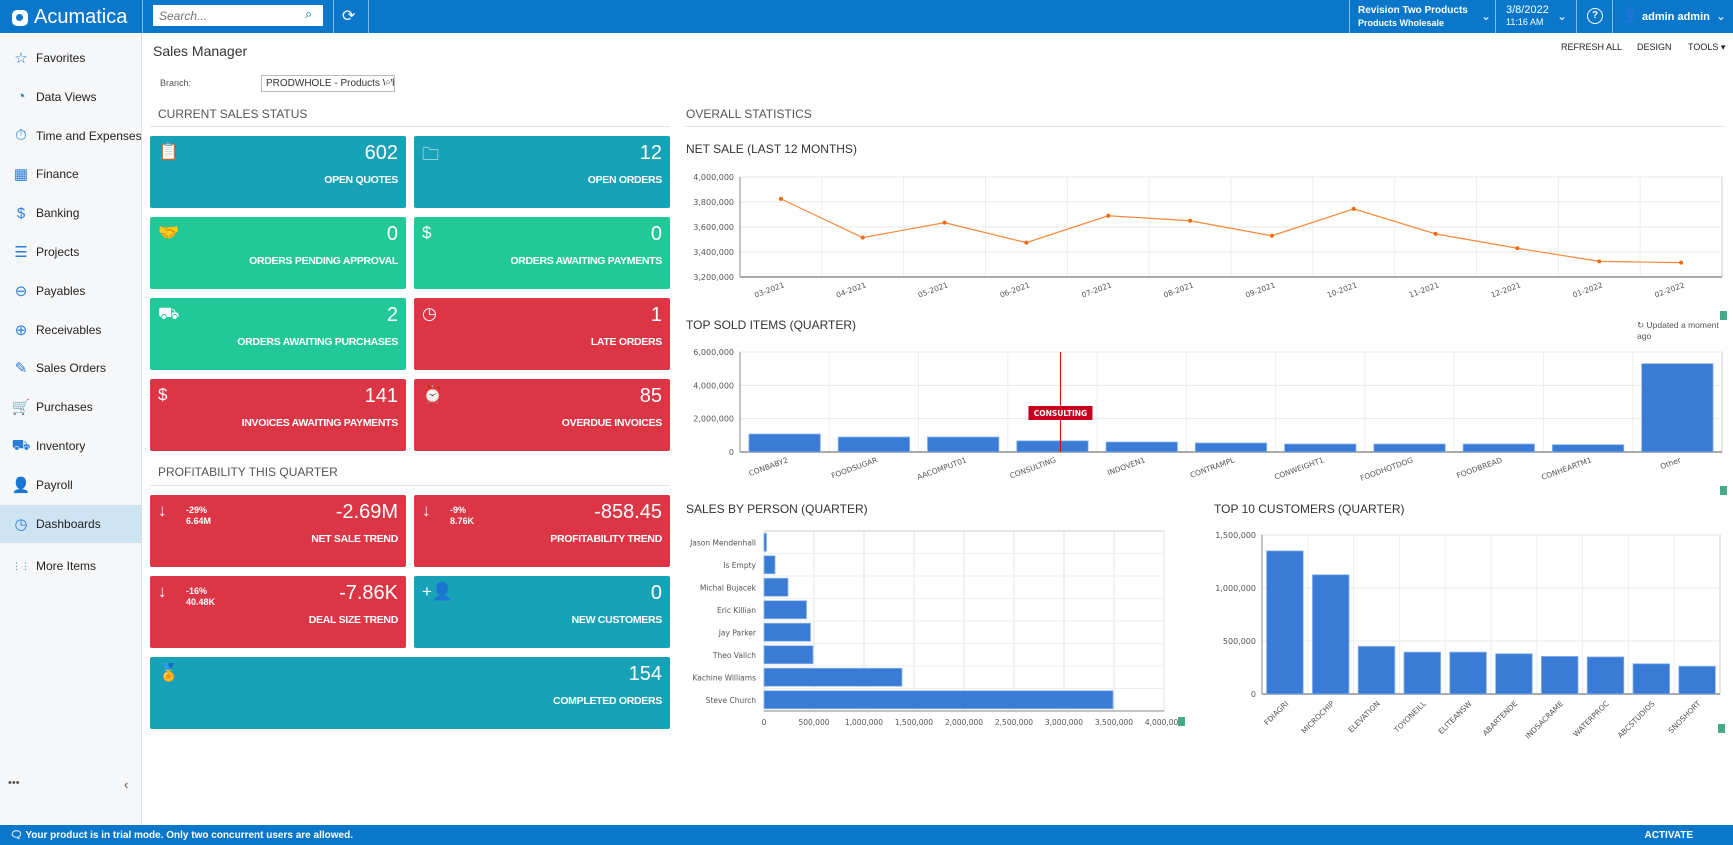  What do you see at coordinates (366, 512) in the screenshot?
I see `tile-value: -2.69M` at bounding box center [366, 512].